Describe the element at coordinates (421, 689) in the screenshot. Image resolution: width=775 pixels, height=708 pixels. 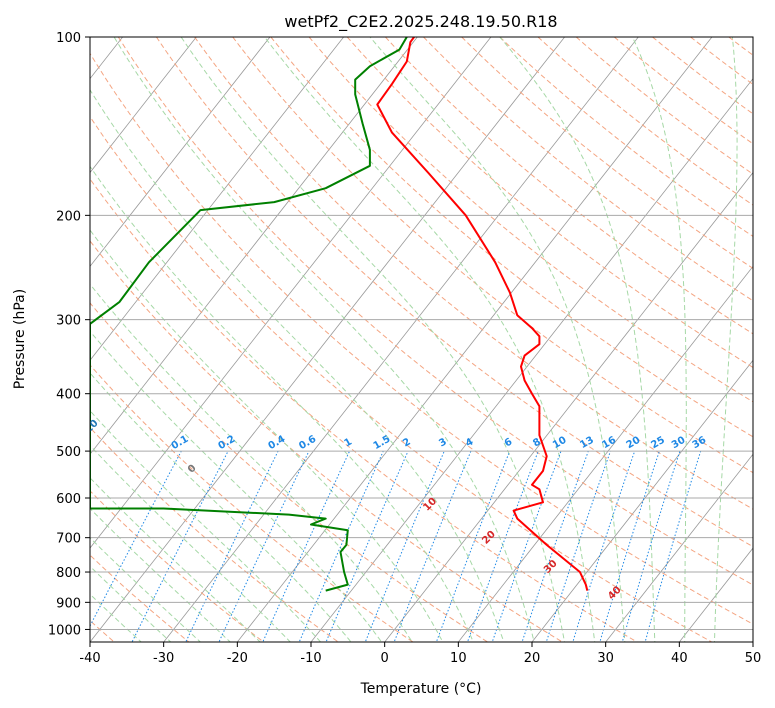
I see `x-axis-label: Temperature (°C)` at that location.